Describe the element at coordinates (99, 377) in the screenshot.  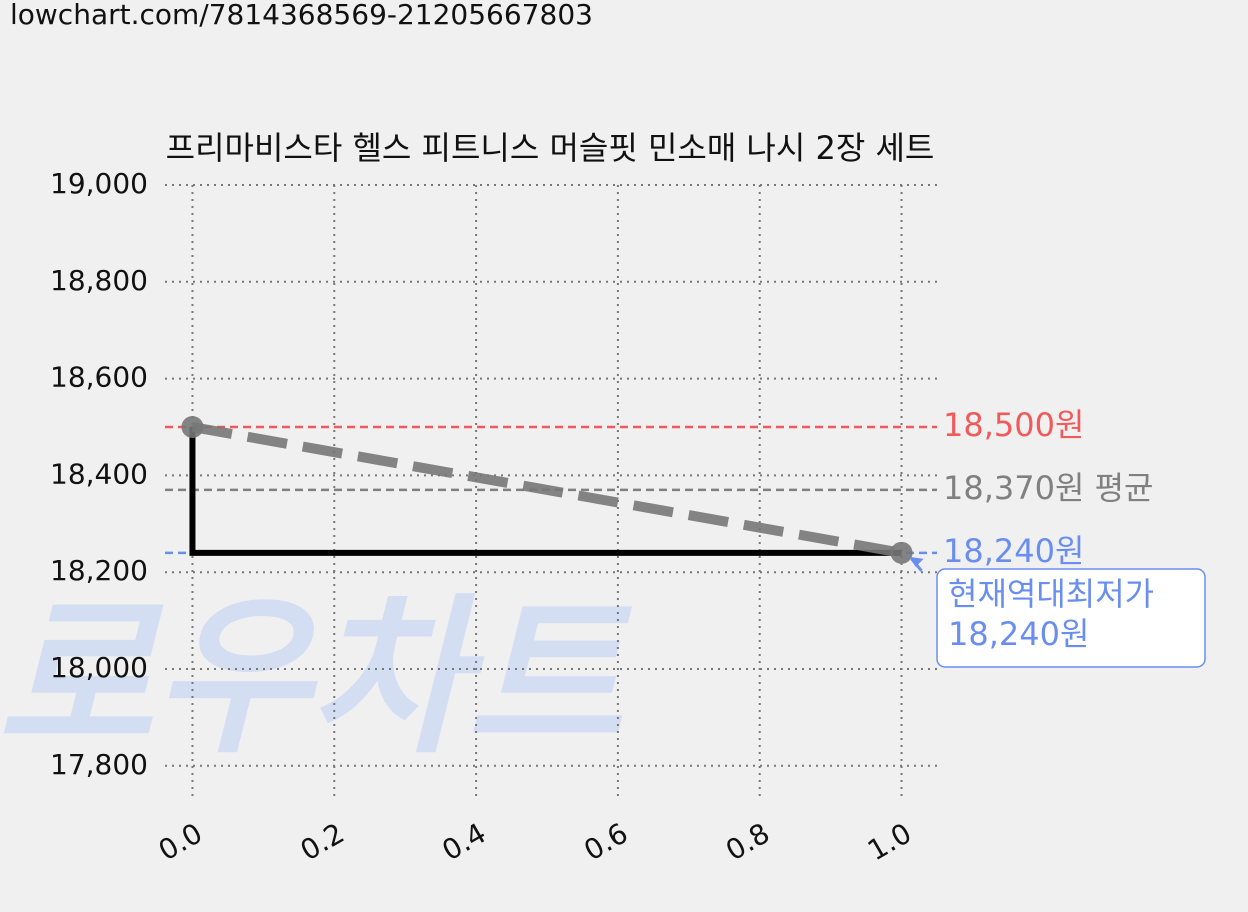
I see `y-tick-label: 18,600` at that location.